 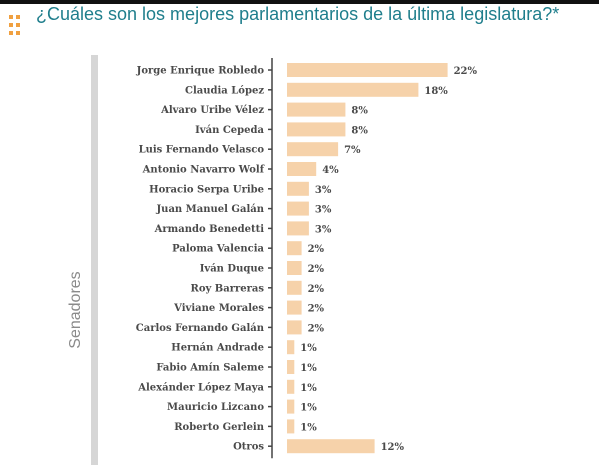 What do you see at coordinates (219, 427) in the screenshot?
I see `category-label: Roberto Gerlein` at bounding box center [219, 427].